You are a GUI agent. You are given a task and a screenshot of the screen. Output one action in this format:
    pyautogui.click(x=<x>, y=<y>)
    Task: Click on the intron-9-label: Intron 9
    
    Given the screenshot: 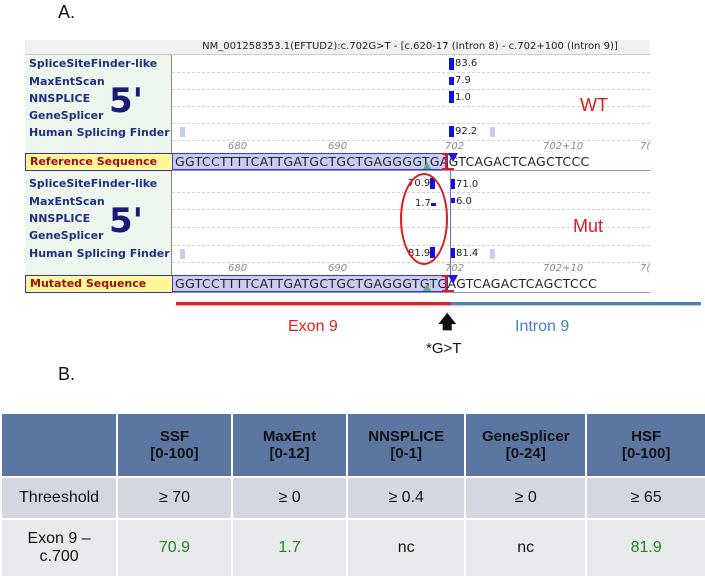 What is the action you would take?
    pyautogui.click(x=542, y=326)
    